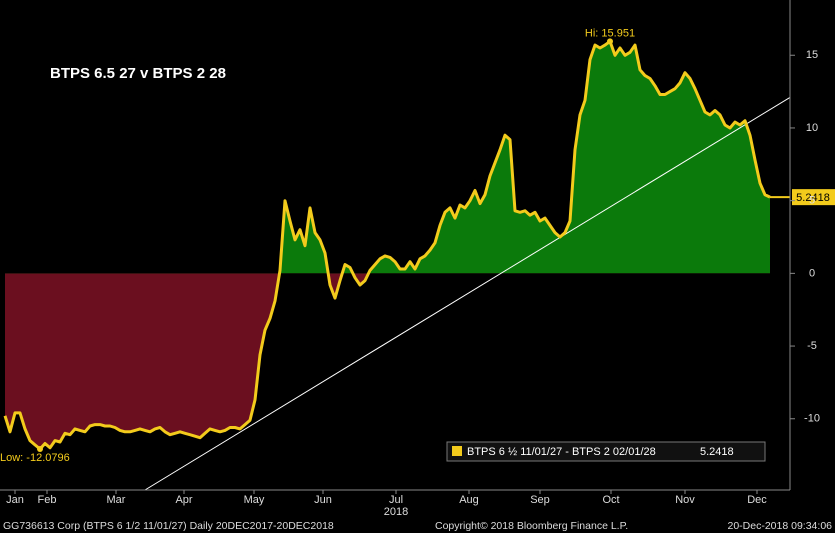 This screenshot has width=835, height=533. What do you see at coordinates (610, 500) in the screenshot?
I see `x-tick-label: Oct` at bounding box center [610, 500].